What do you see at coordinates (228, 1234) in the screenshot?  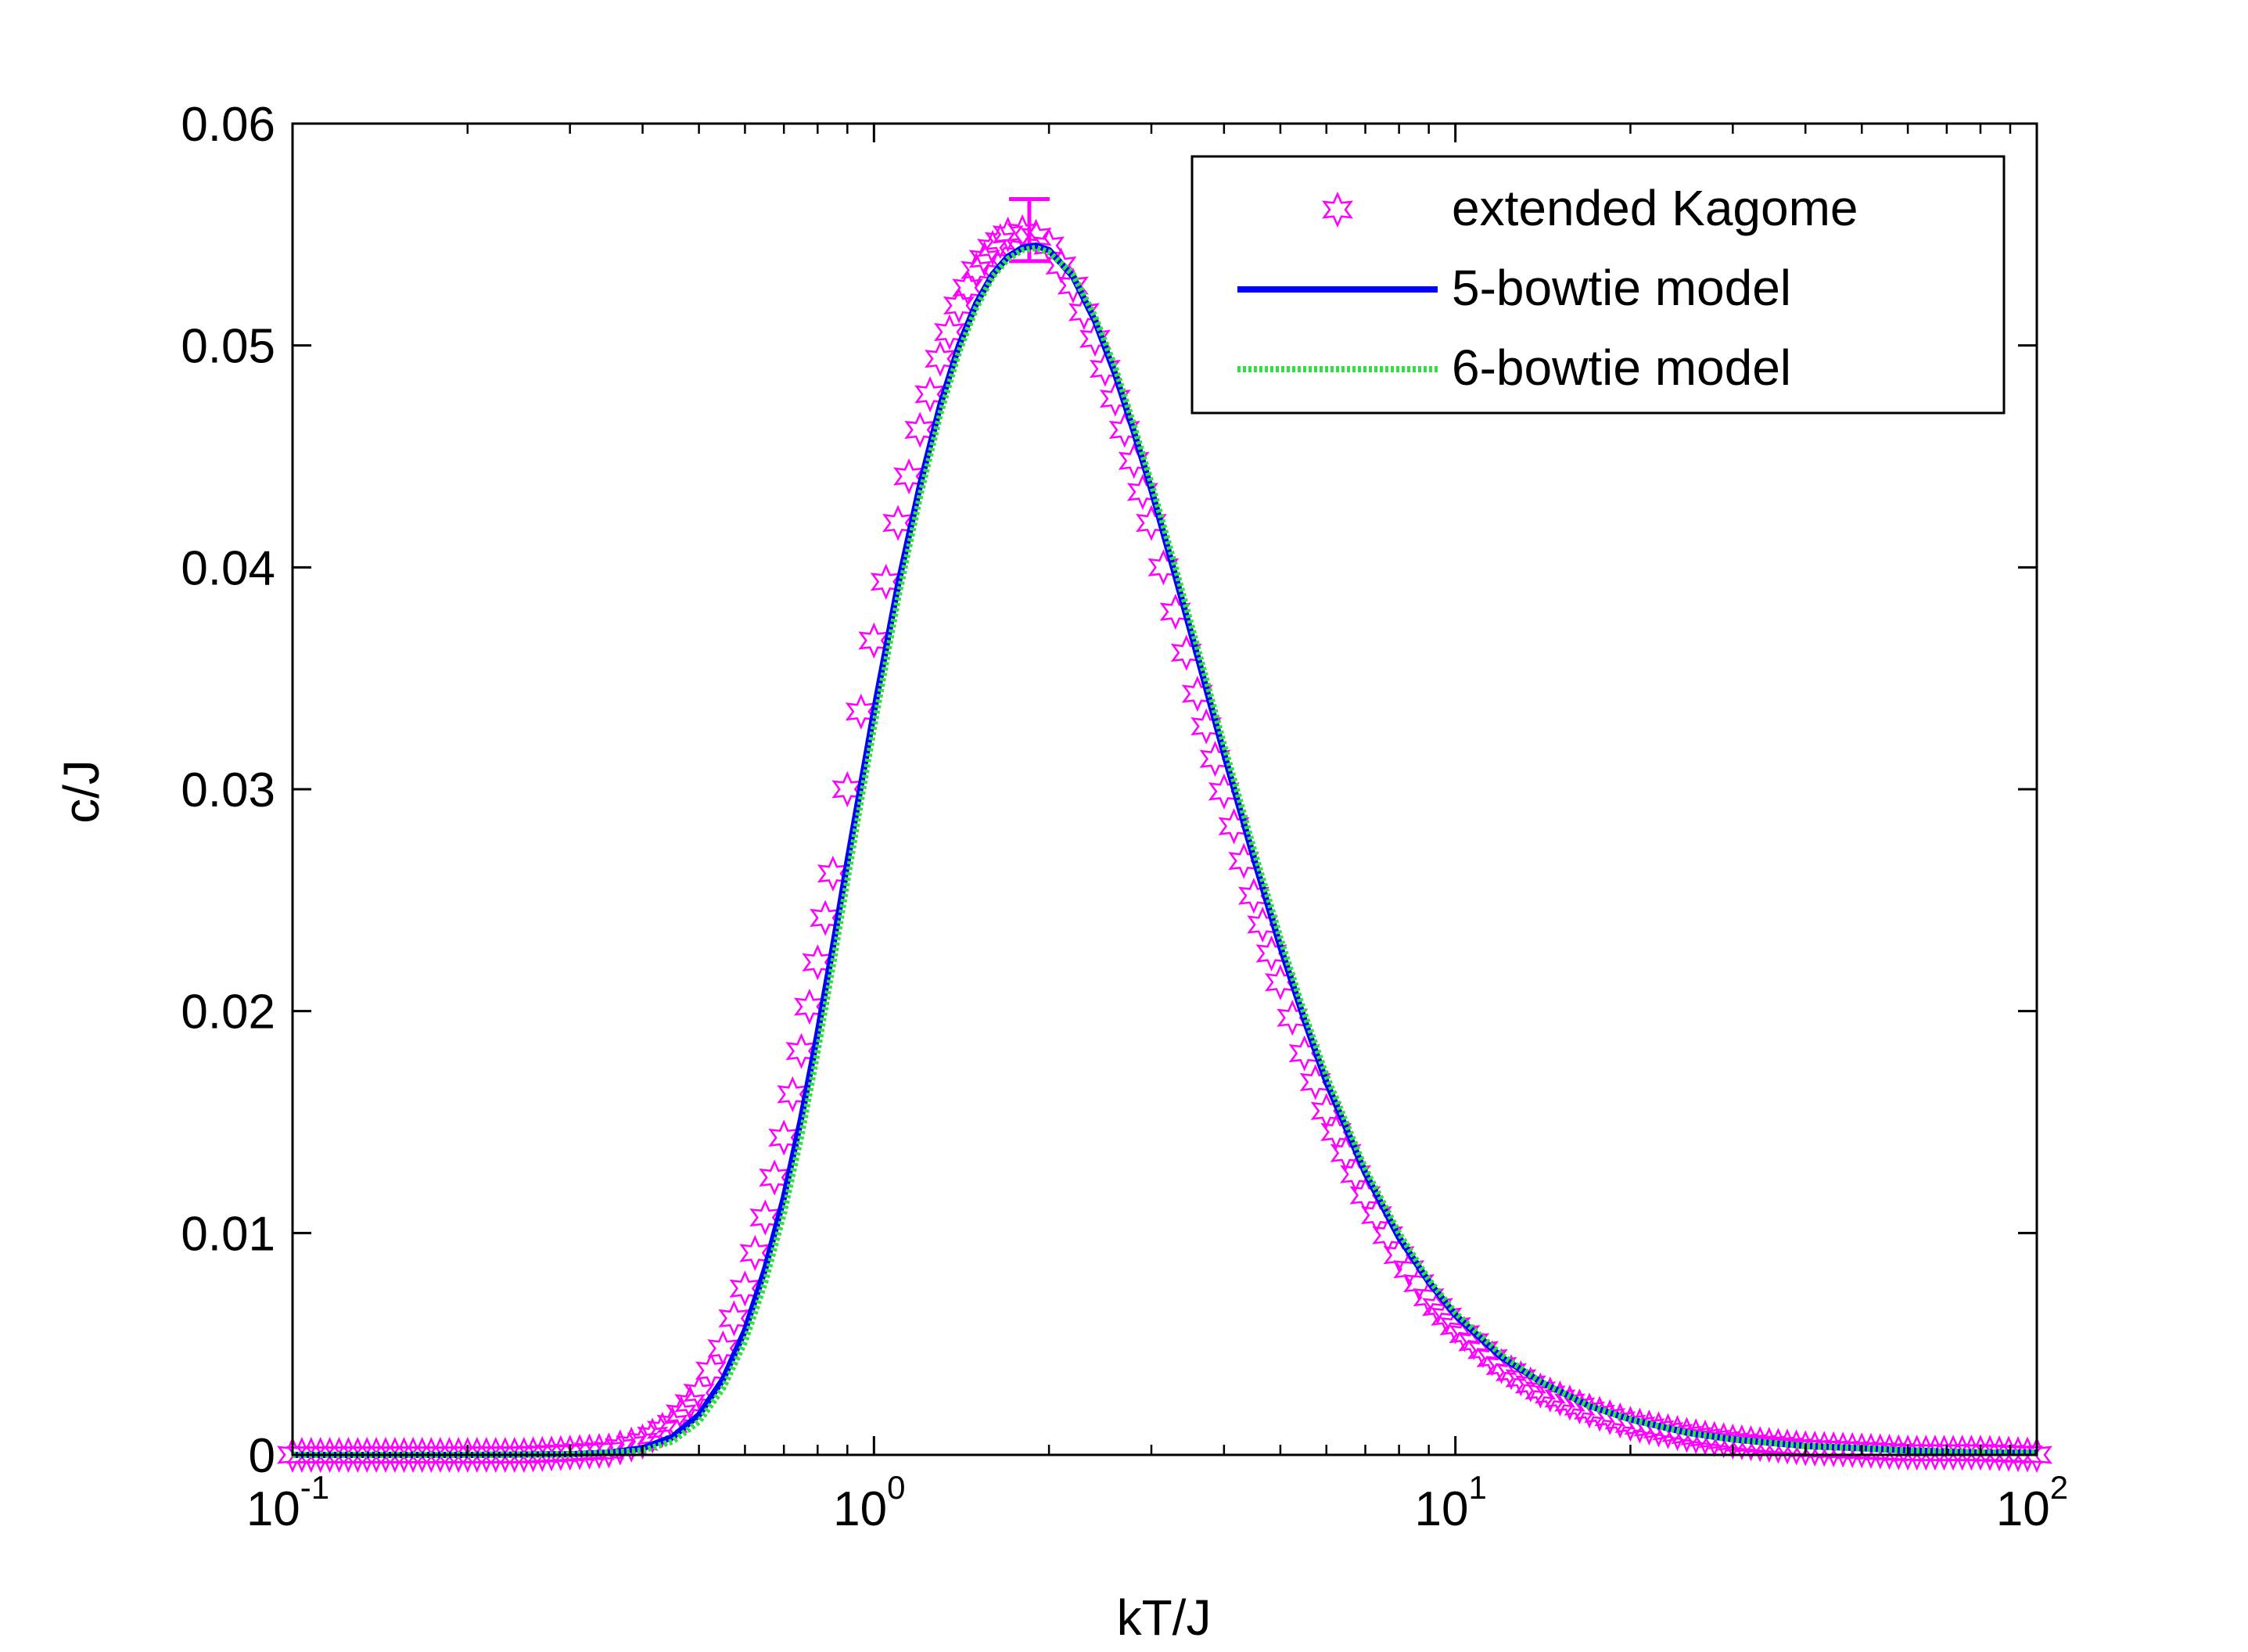 I see `y-tick-label: 0.01` at bounding box center [228, 1234].